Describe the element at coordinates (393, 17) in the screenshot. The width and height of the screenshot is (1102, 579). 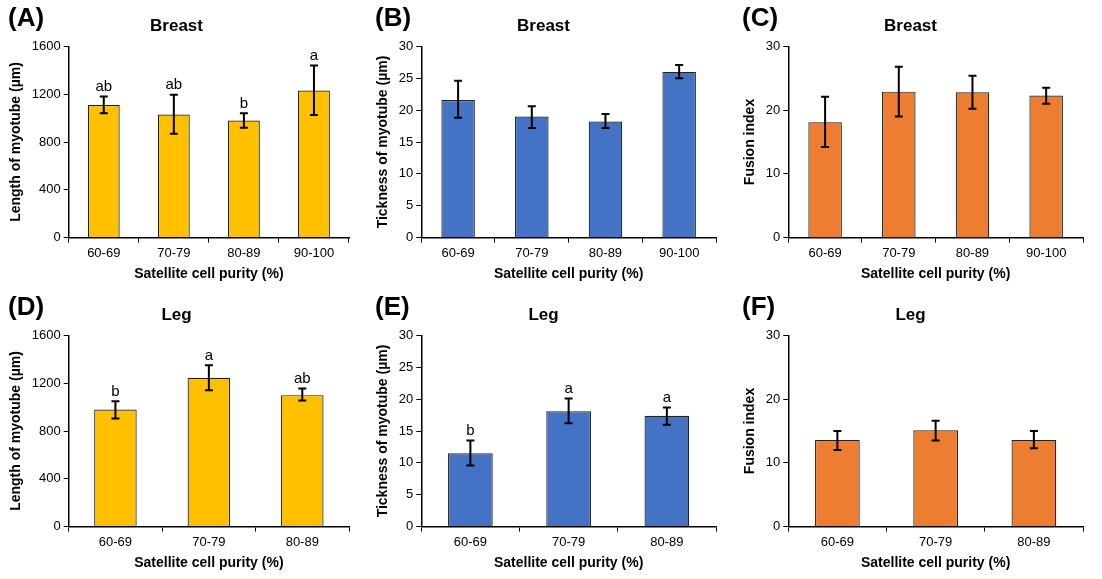
I see `text: (B)` at that location.